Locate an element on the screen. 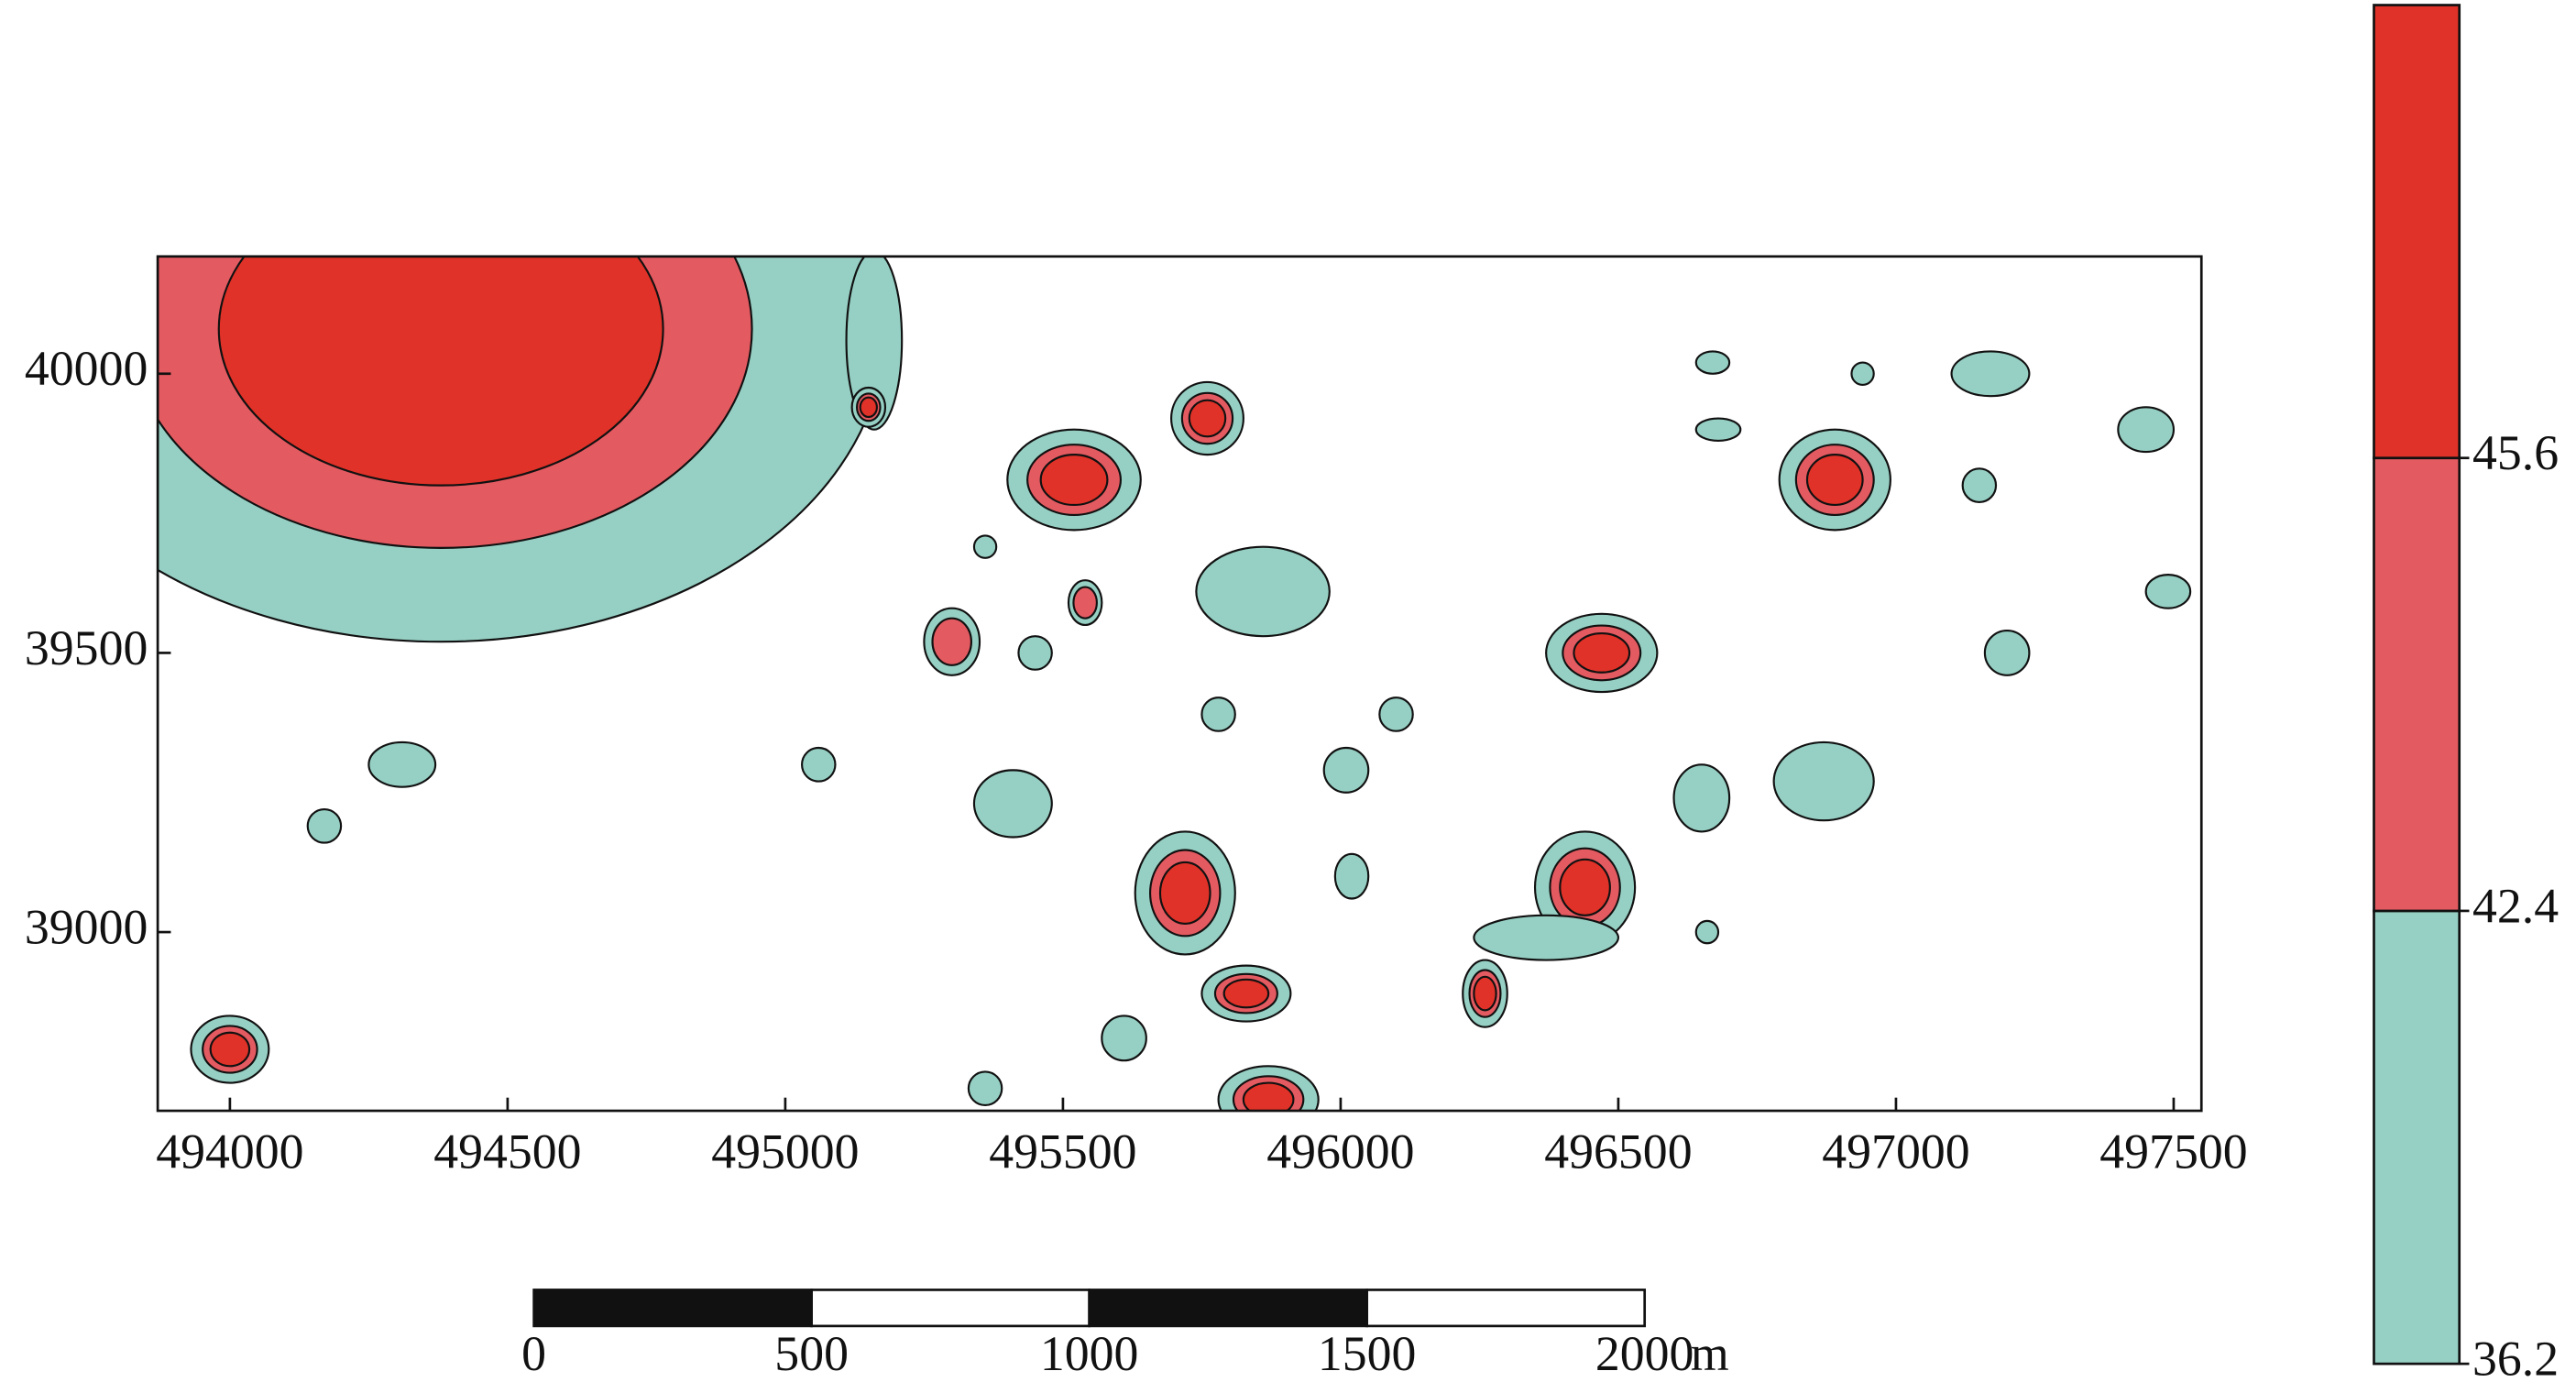 This screenshot has width=2576, height=1382. x-tick-label: 497500 is located at coordinates (2173, 1151).